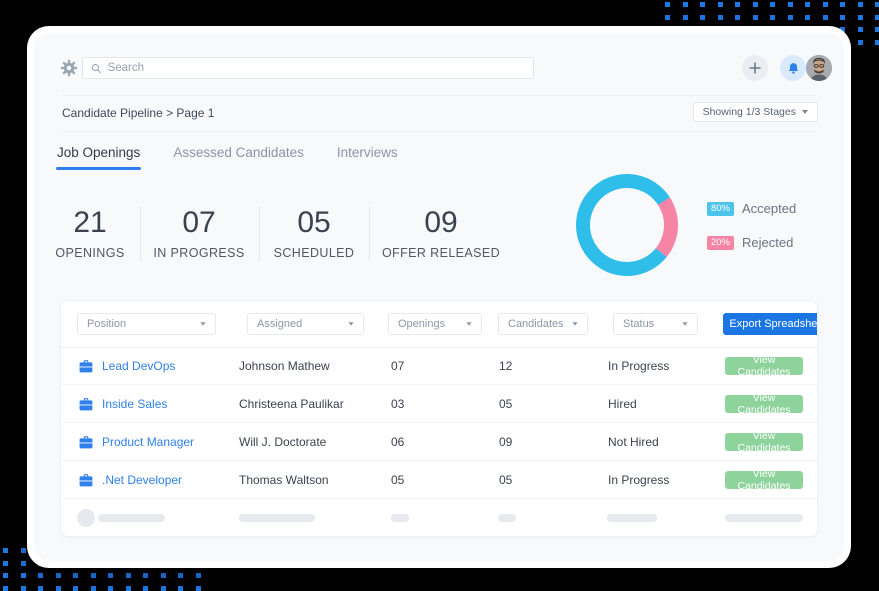 The image size is (879, 591). Describe the element at coordinates (768, 242) in the screenshot. I see `legend-label: Rejected` at that location.